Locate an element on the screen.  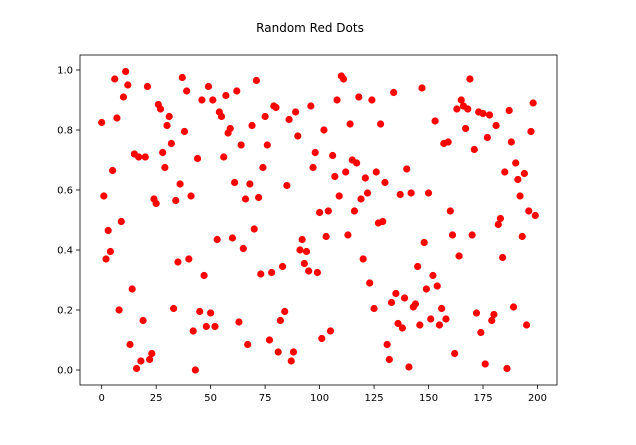
x-tick-label: 100 is located at coordinates (319, 398).